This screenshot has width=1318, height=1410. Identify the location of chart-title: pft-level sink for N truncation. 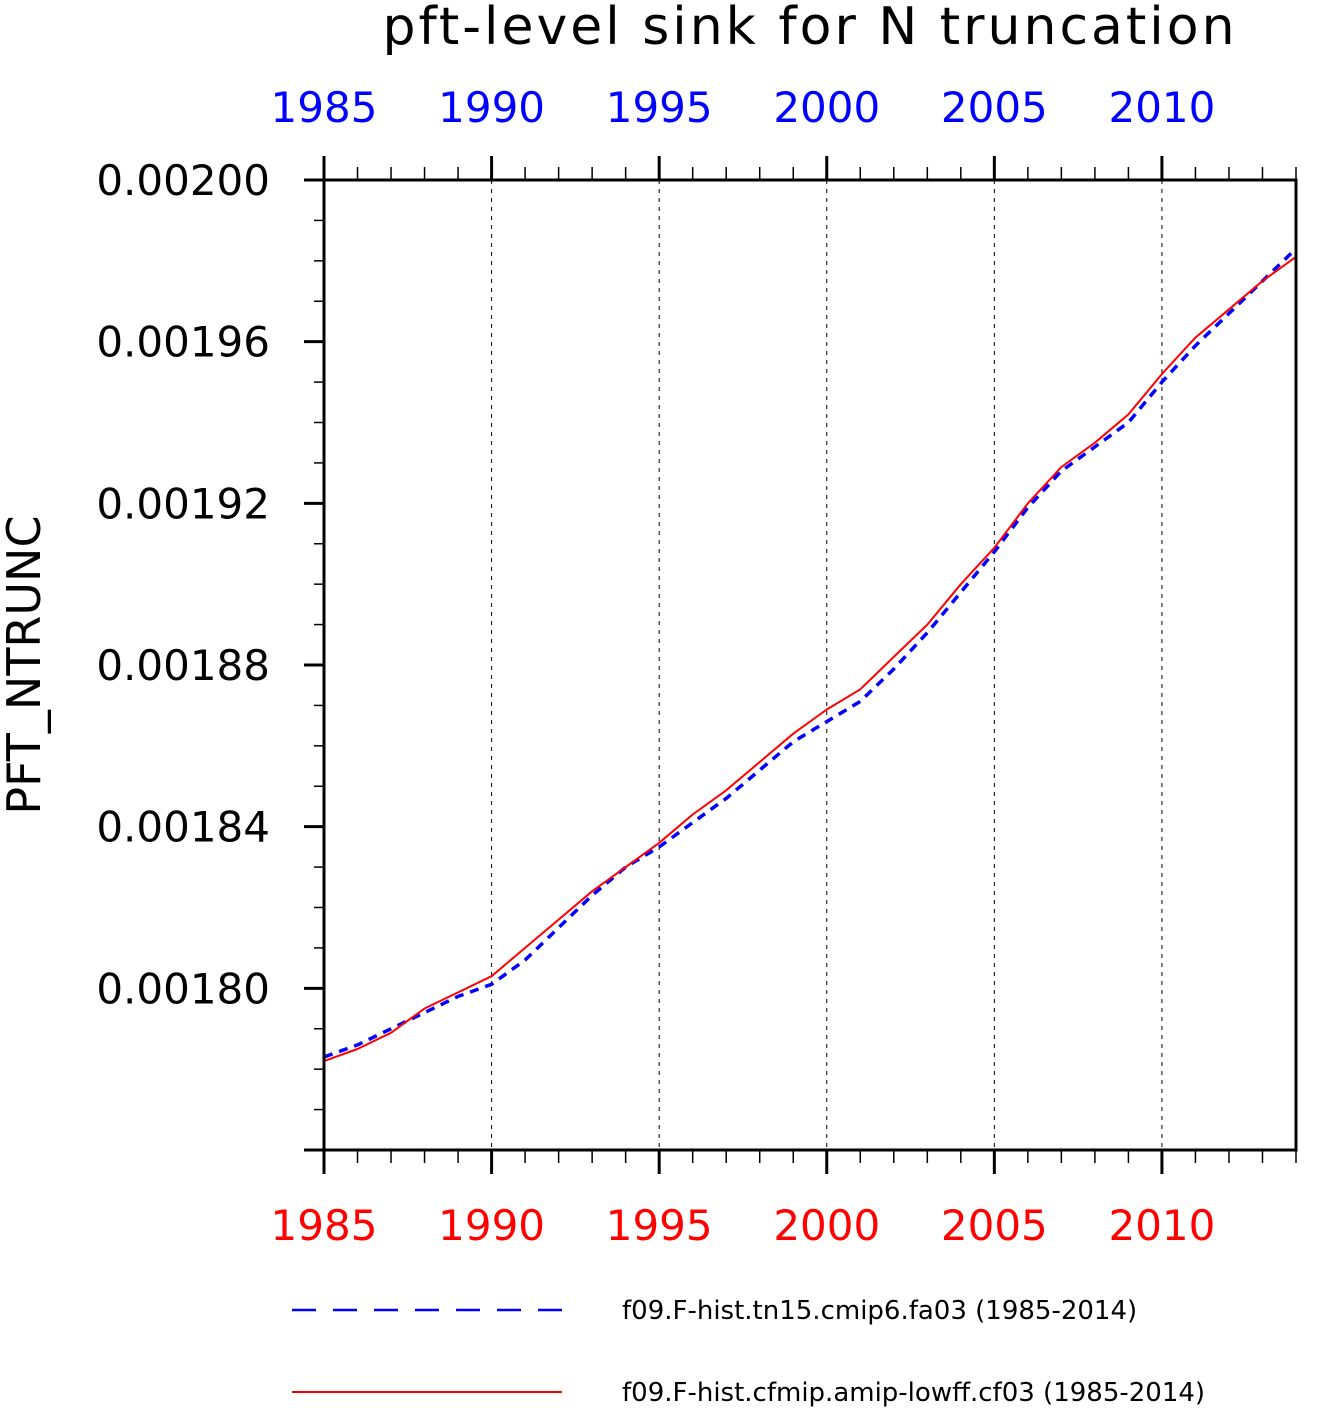
(809, 28).